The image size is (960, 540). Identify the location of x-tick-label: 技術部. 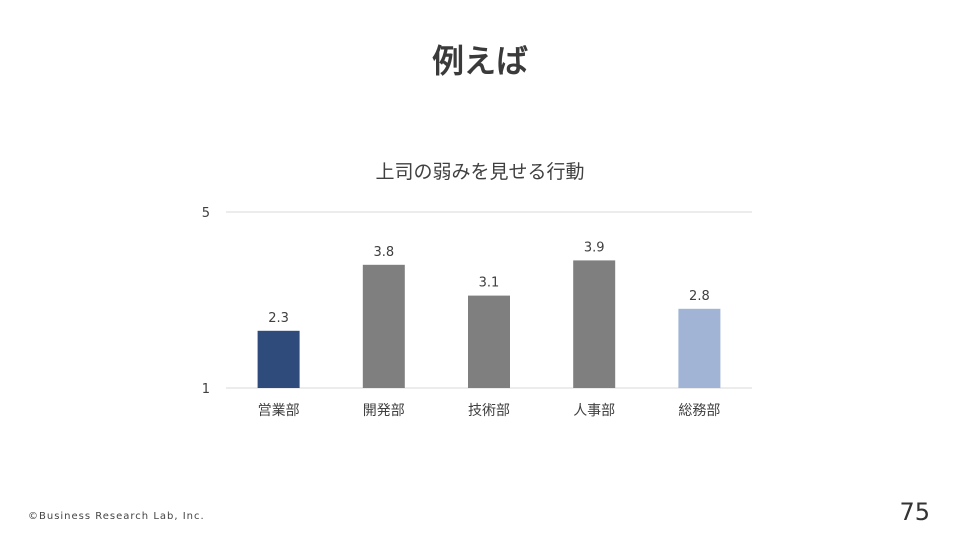
(489, 411).